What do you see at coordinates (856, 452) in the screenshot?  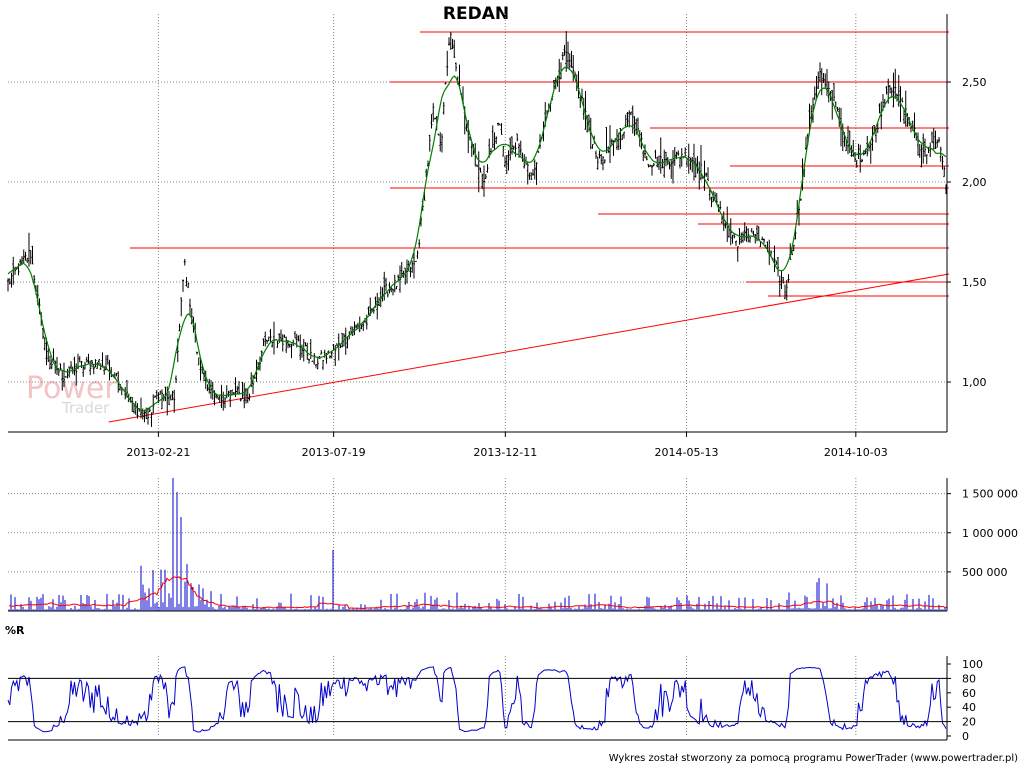 I see `x-tick-label: 2014-10-03` at bounding box center [856, 452].